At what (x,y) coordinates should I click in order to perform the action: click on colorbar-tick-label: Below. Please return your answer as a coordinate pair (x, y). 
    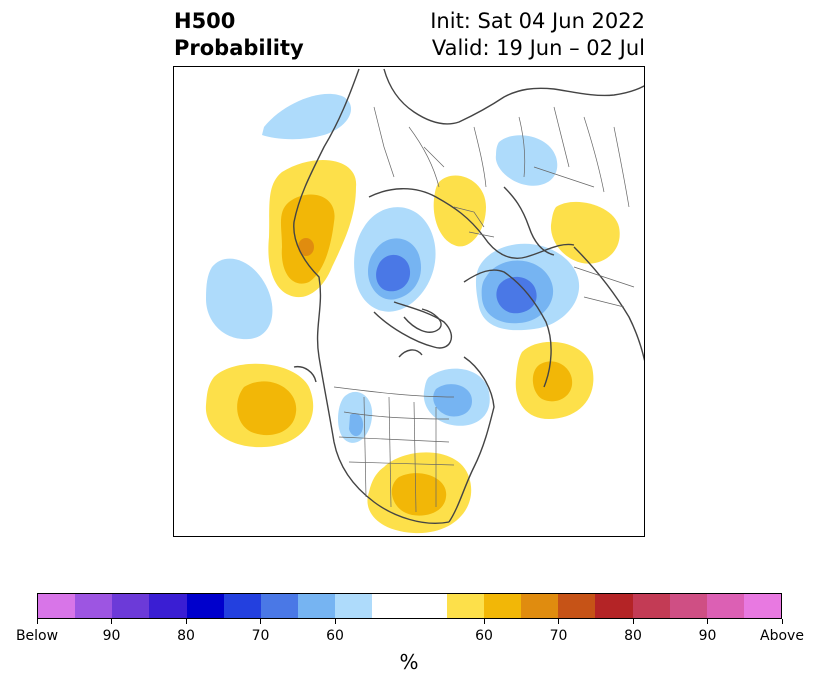
    Looking at the image, I should click on (37, 636).